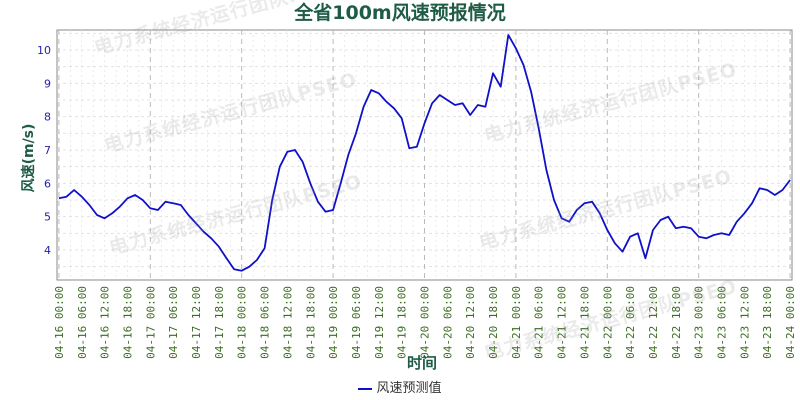 This screenshot has width=800, height=400. What do you see at coordinates (539, 322) in the screenshot?
I see `x-tick-label: 04-21 06:00` at bounding box center [539, 322].